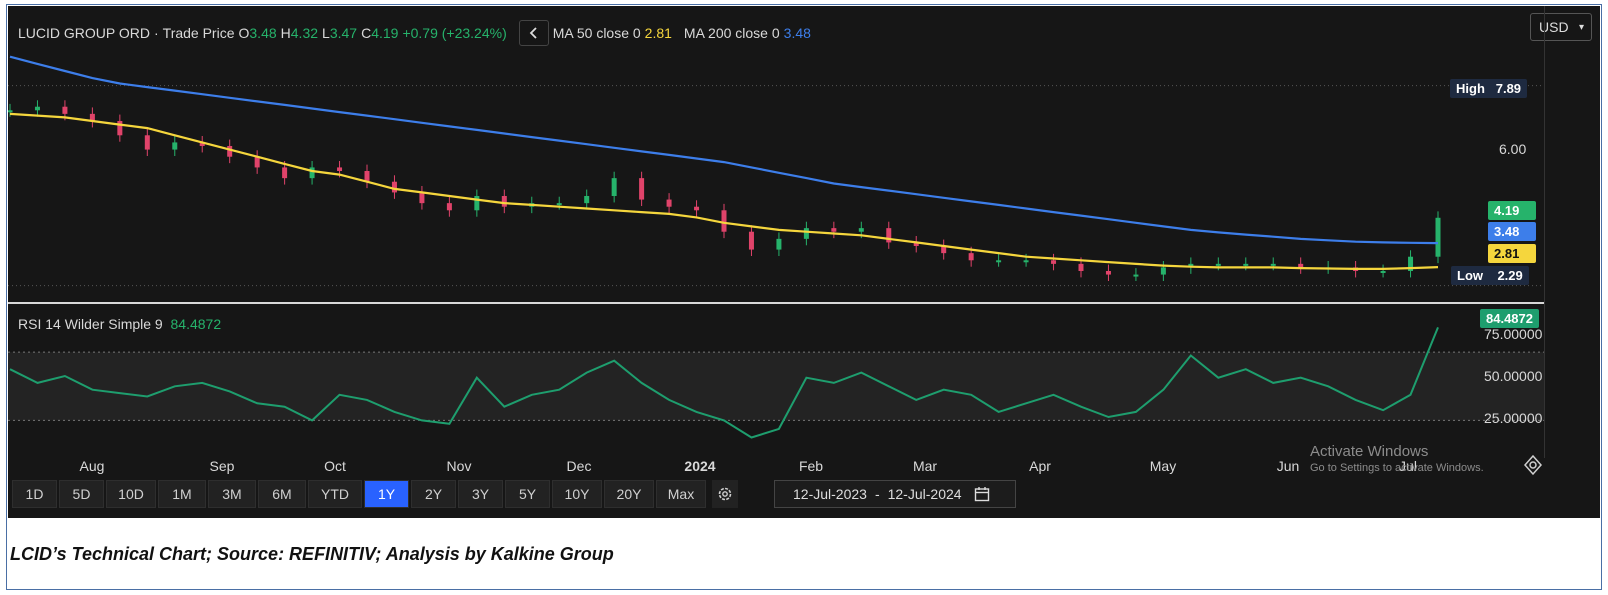 The height and width of the screenshot is (595, 1608). I want to click on month-mar: Mar, so click(925, 466).